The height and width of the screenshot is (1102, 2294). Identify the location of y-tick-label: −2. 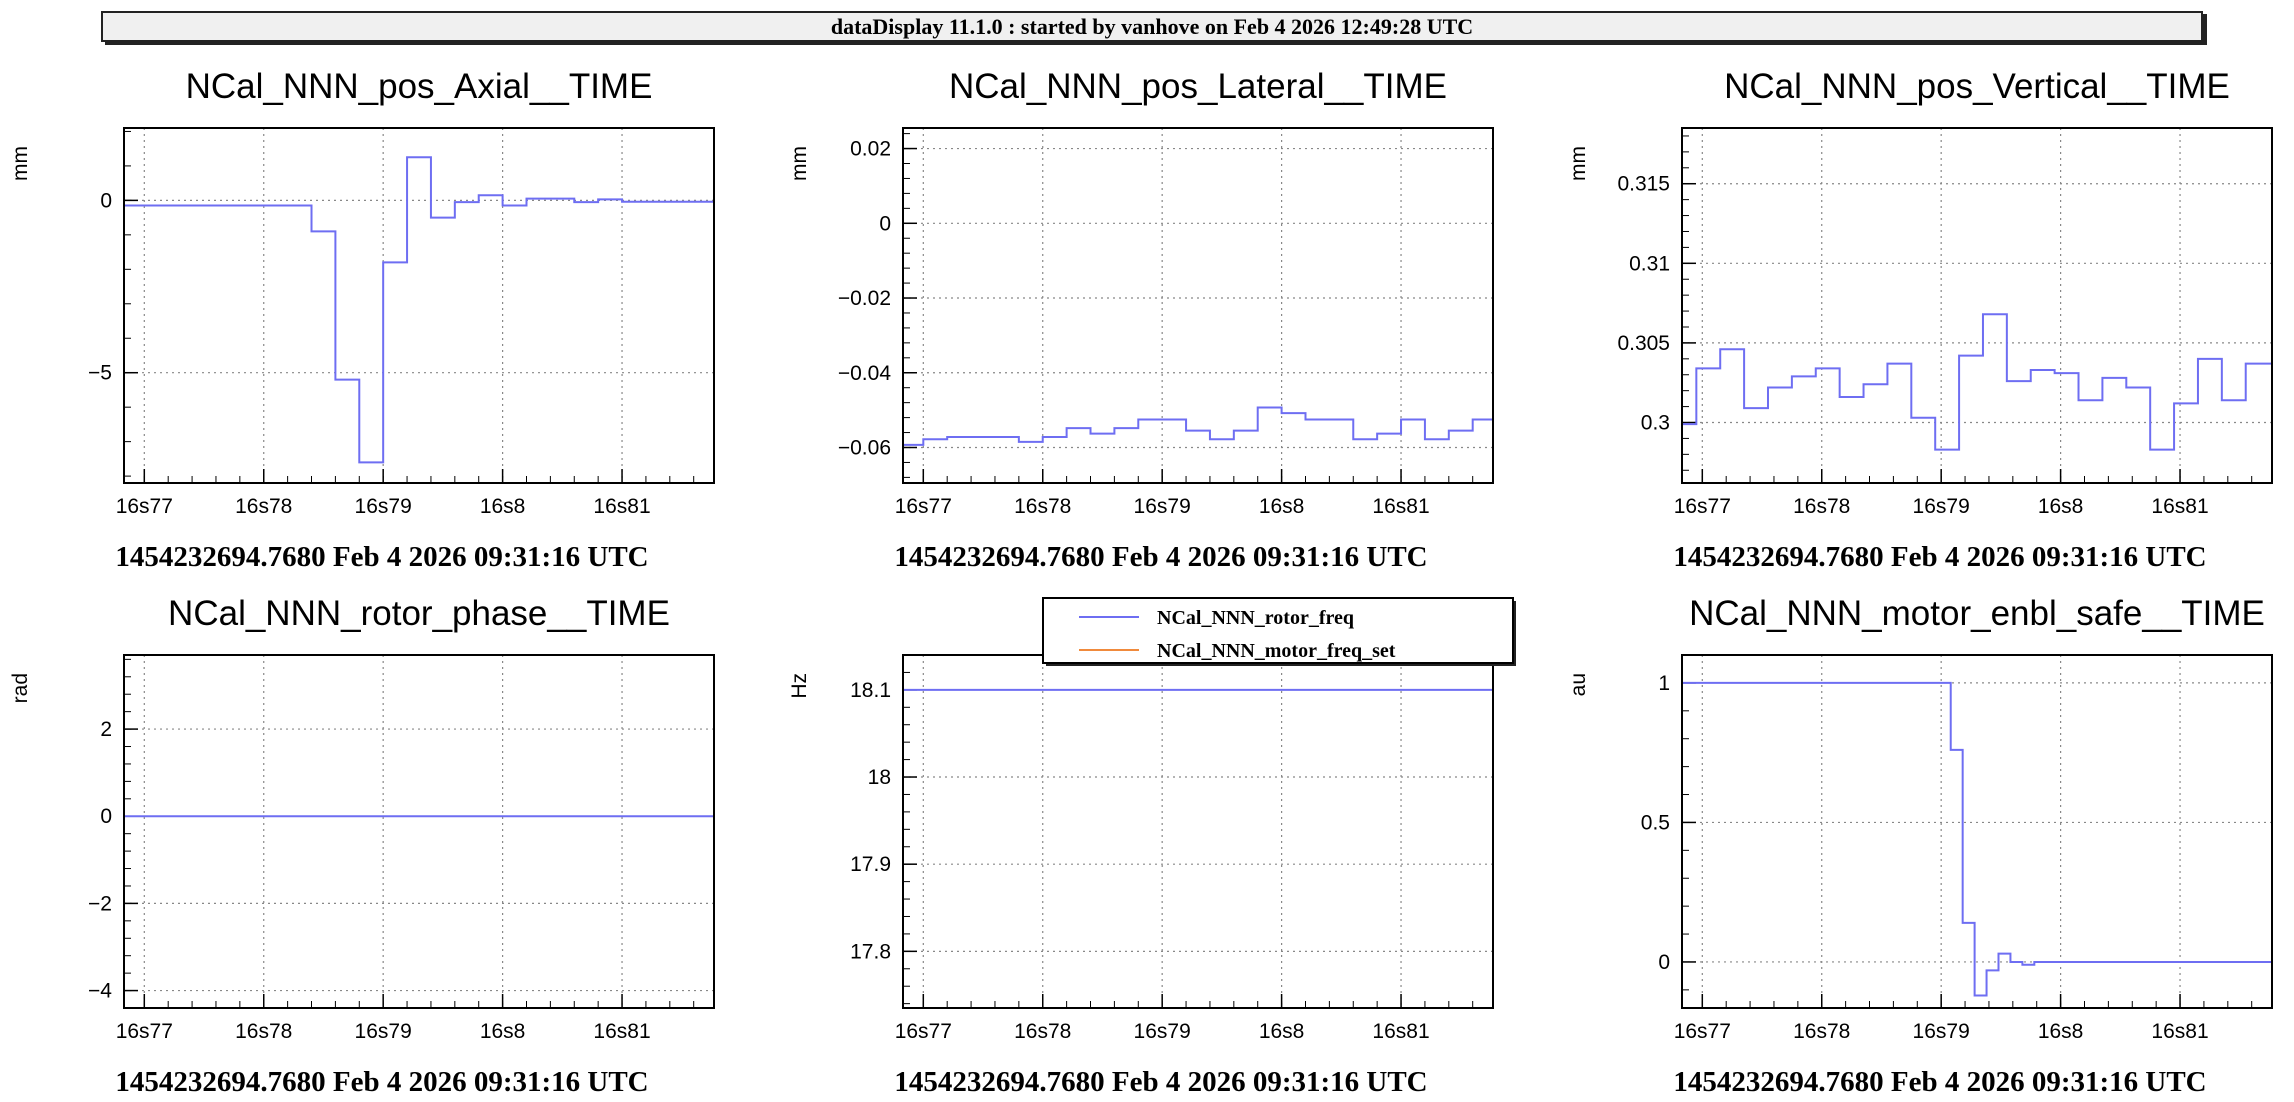
(100, 903).